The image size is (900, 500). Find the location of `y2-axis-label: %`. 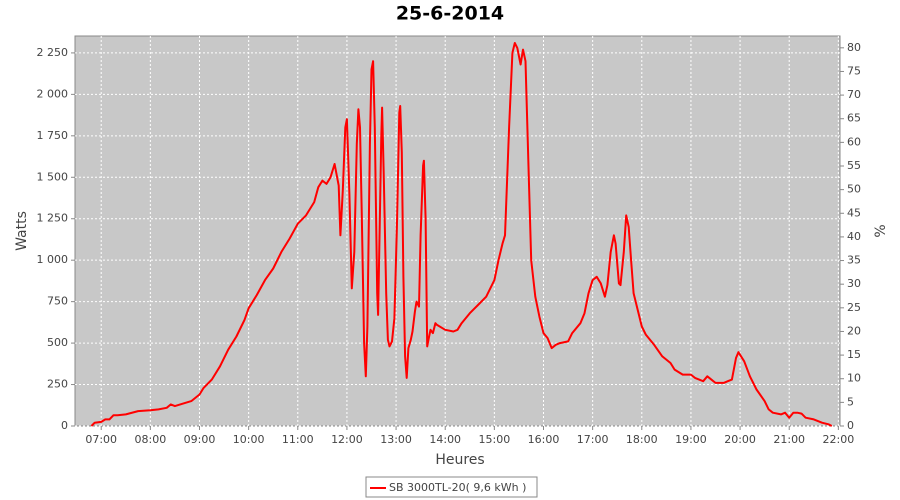

y2-axis-label: % is located at coordinates (881, 230).